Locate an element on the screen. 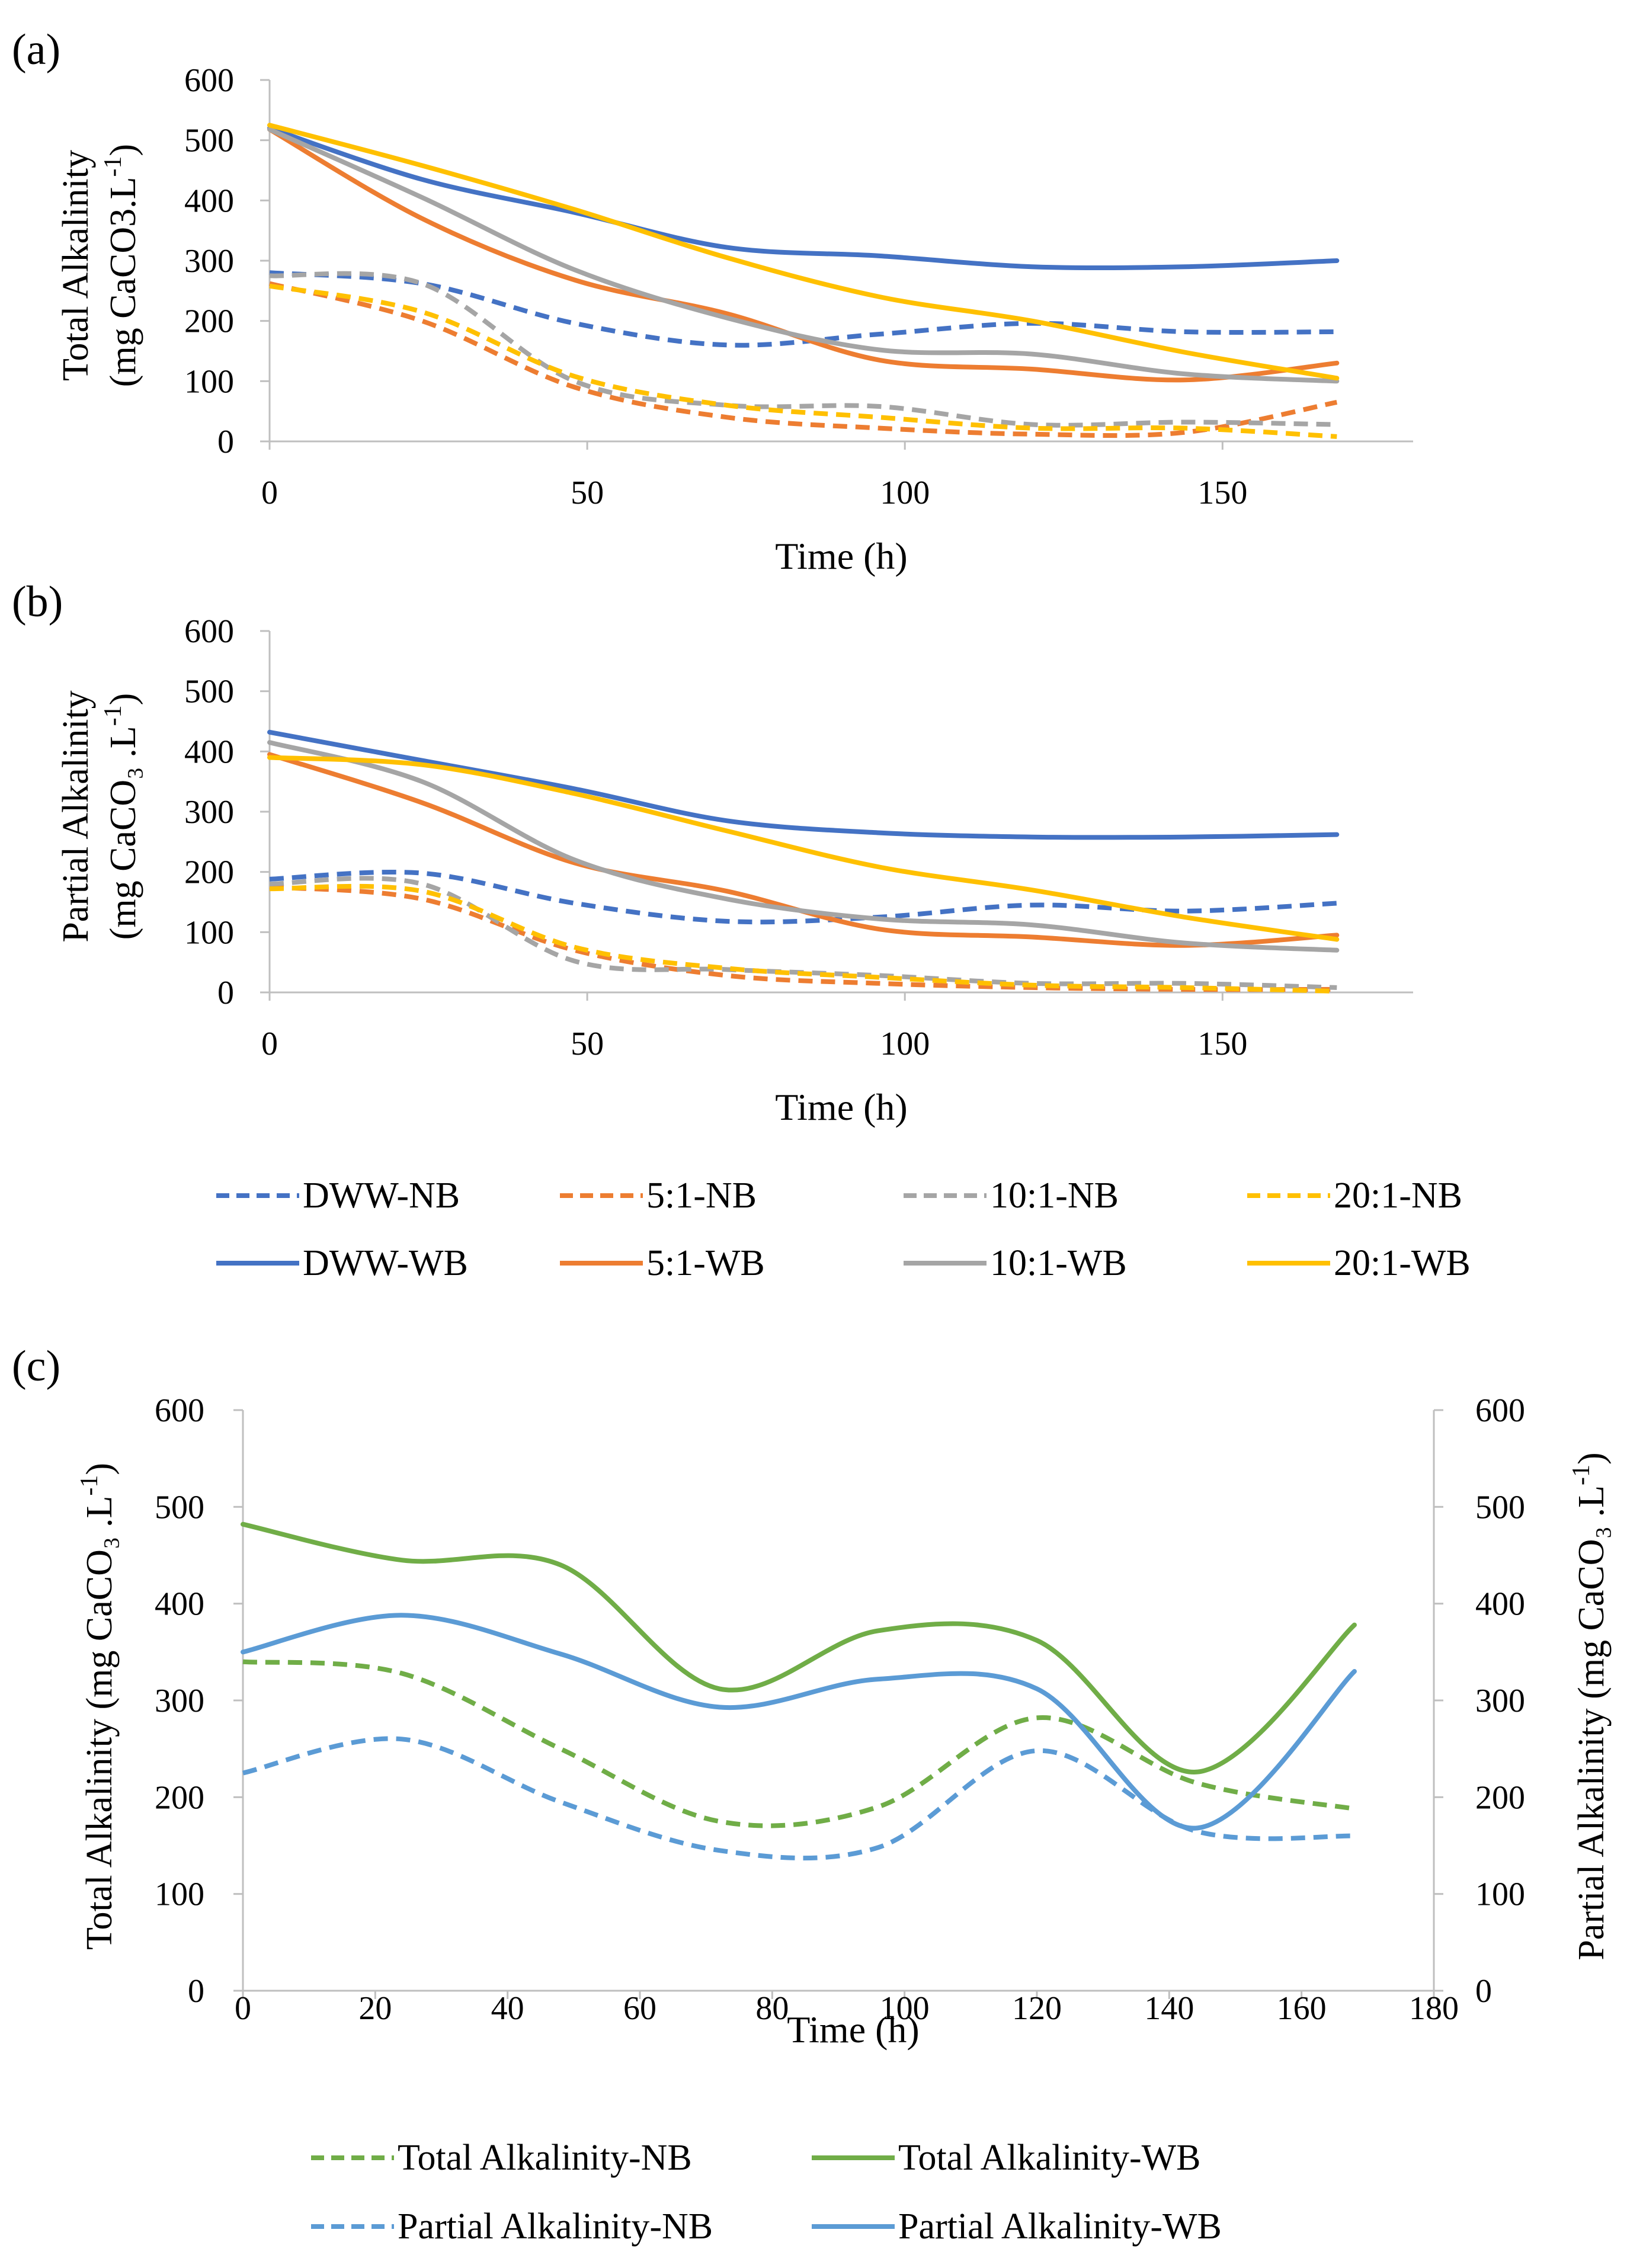  legend-label-20-1-wb: 20:1-WB is located at coordinates (1402, 1263).